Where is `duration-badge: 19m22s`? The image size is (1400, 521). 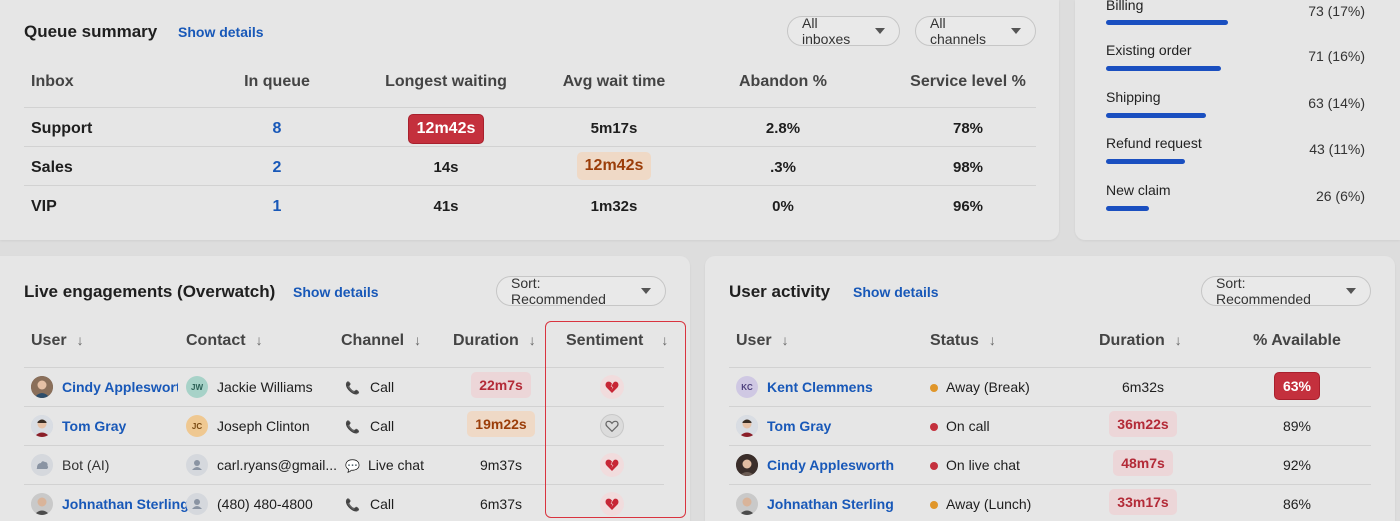
duration-badge: 19m22s is located at coordinates (501, 424).